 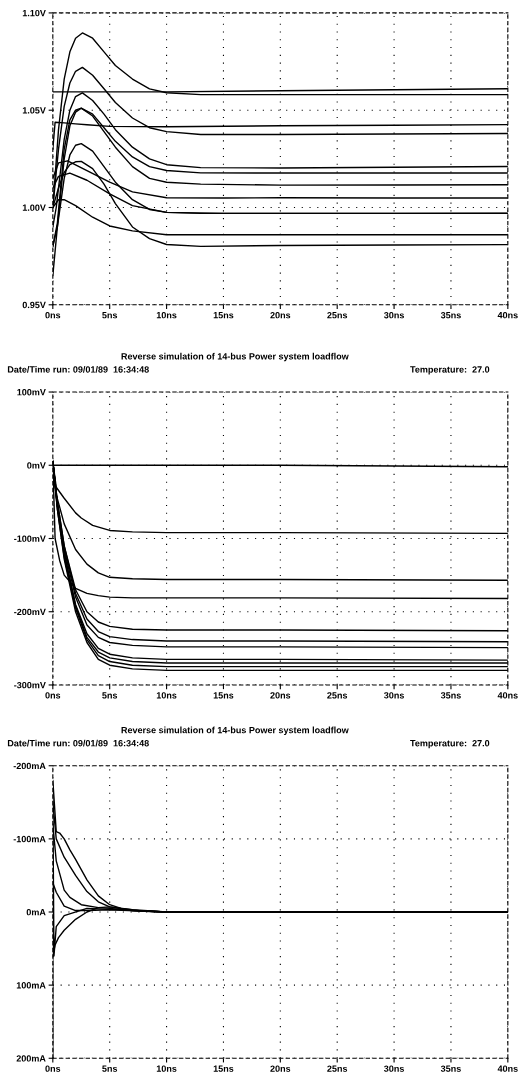 I want to click on y-tick-label: 100mV, so click(x=31, y=392).